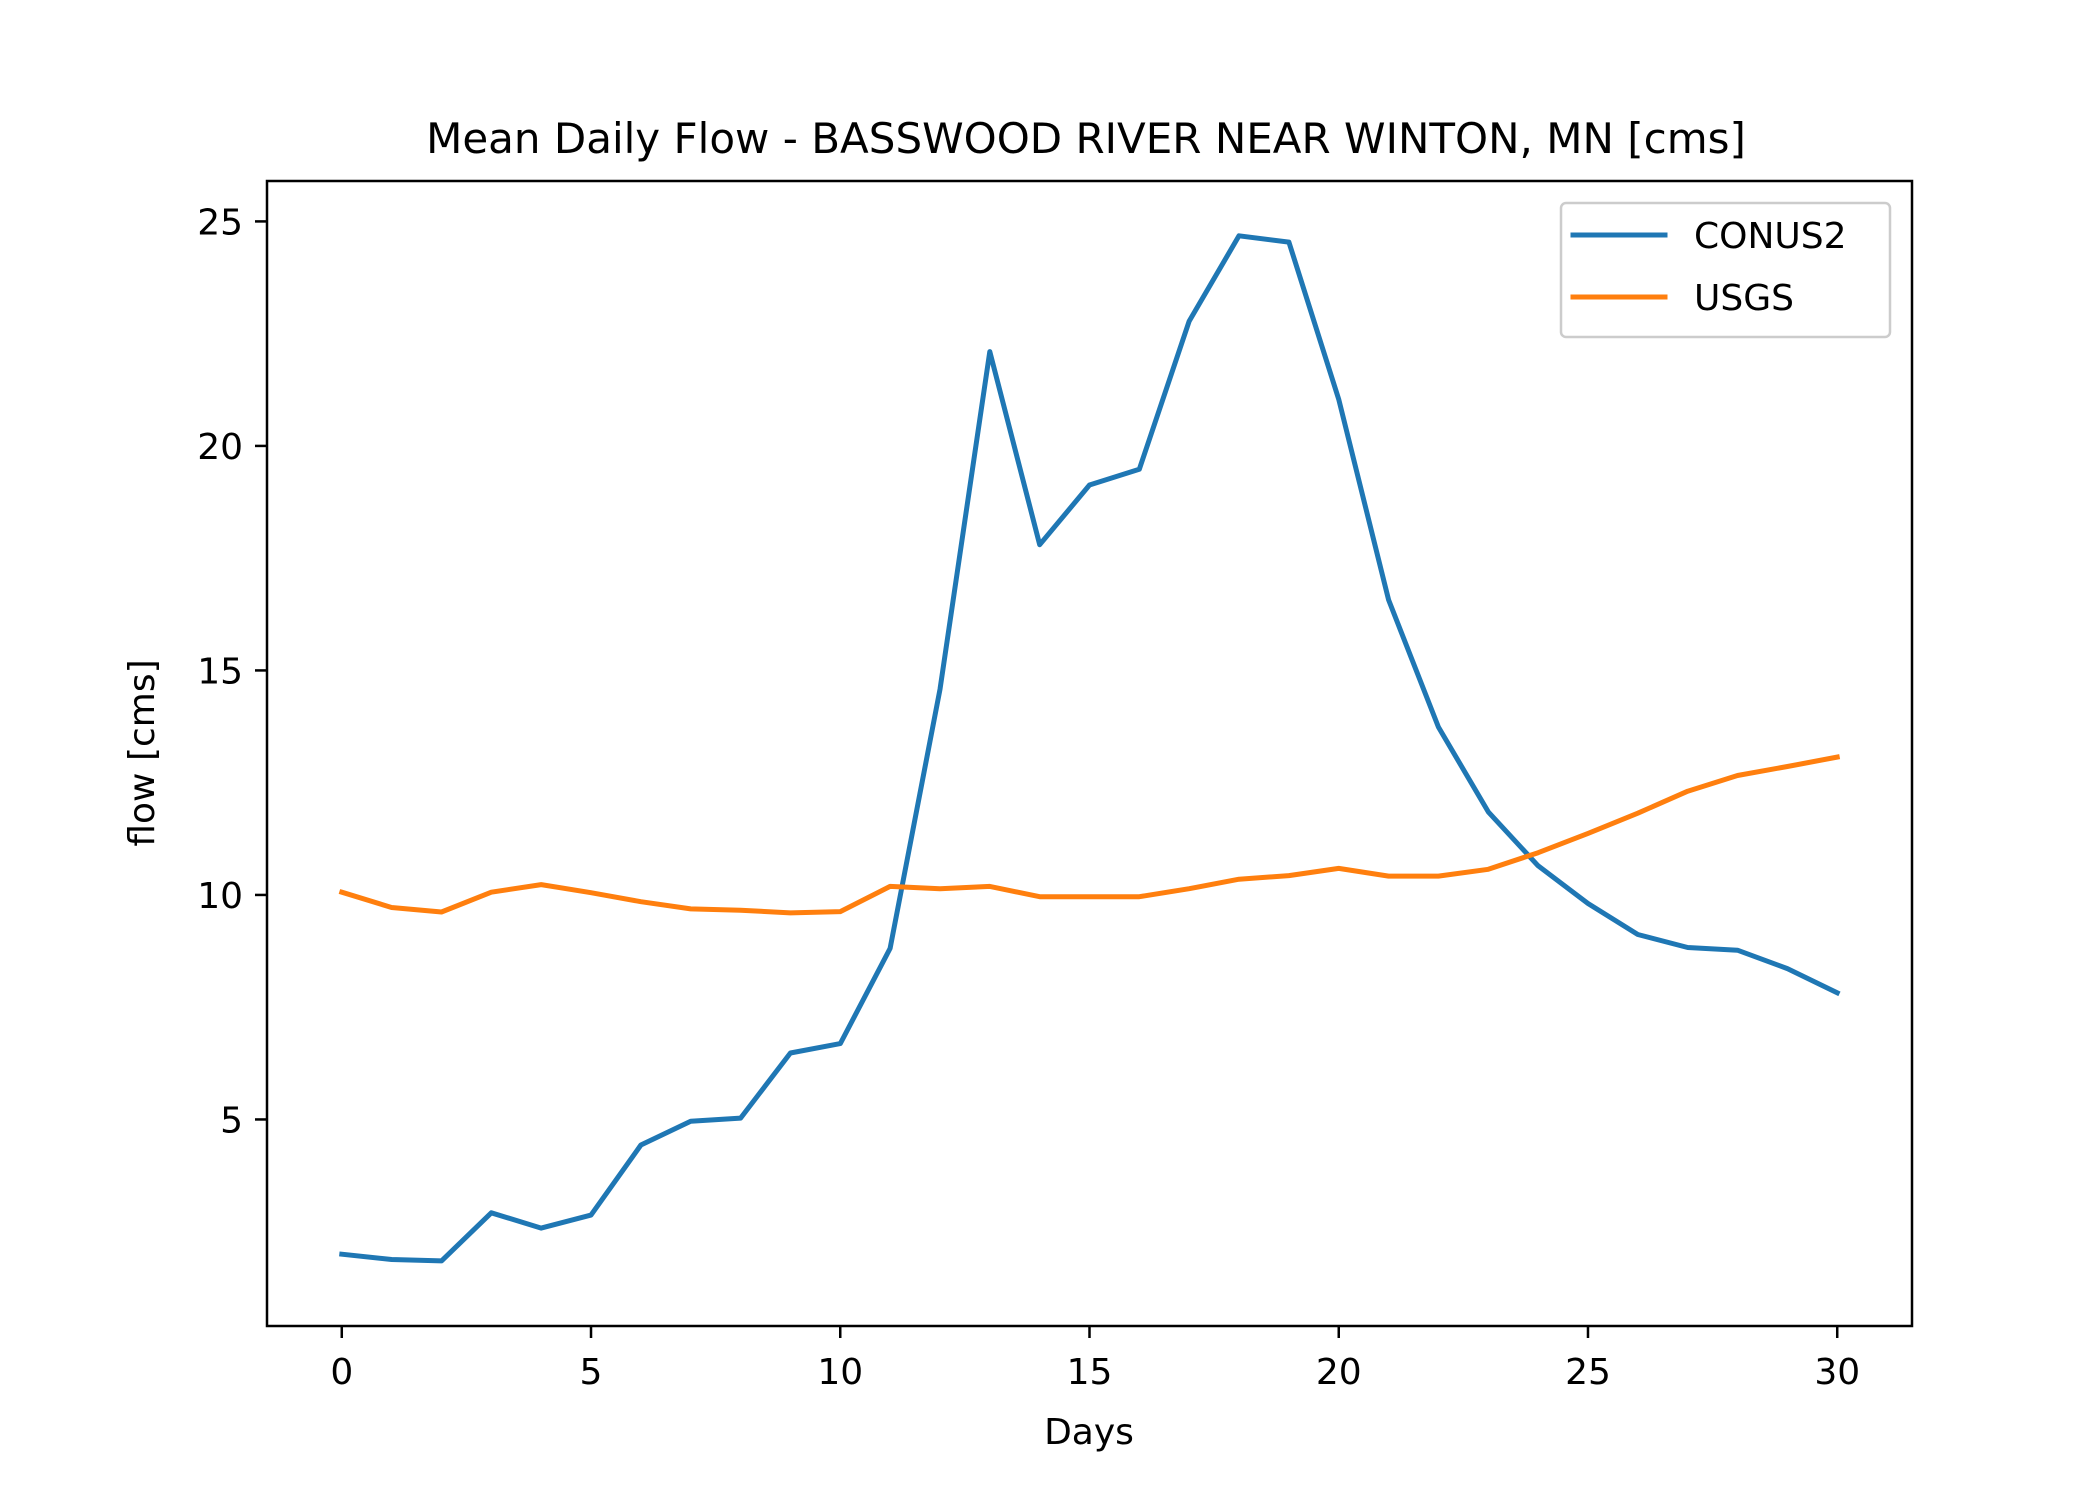  What do you see at coordinates (220, 447) in the screenshot?
I see `y-tick-label: 20` at bounding box center [220, 447].